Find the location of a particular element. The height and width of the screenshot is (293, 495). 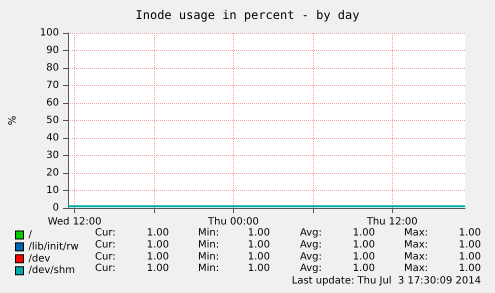

y-tick-label: 0 is located at coordinates (55, 208).